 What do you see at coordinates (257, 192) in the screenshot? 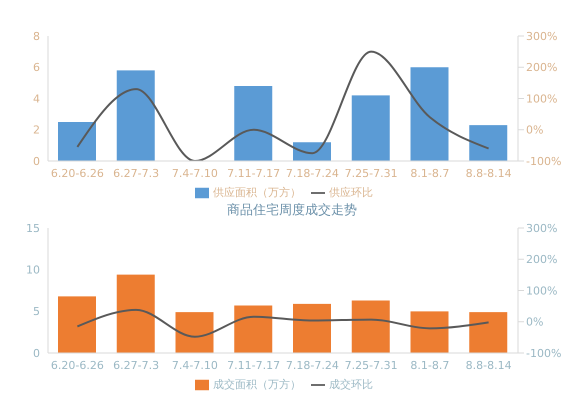
I see `legend-label: 供应面积（万方）` at bounding box center [257, 192].